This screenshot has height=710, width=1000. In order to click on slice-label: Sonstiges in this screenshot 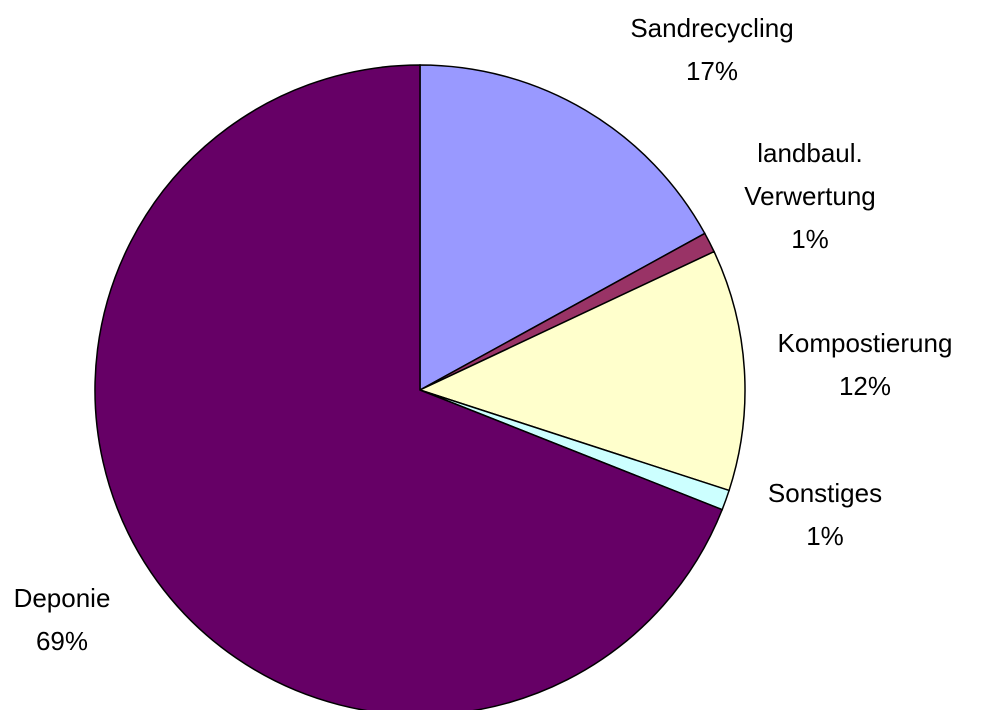, I will do `click(825, 493)`.